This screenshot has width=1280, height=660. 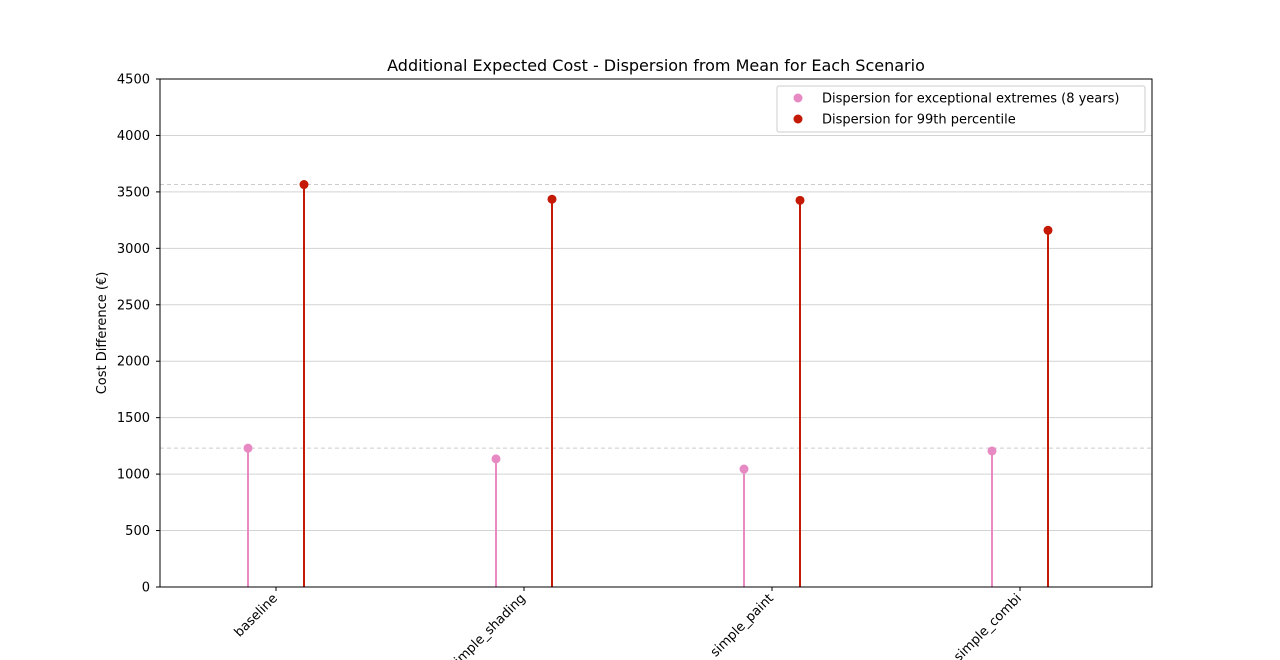 I want to click on legend-label: Dispersion for 99th percentile, so click(x=919, y=120).